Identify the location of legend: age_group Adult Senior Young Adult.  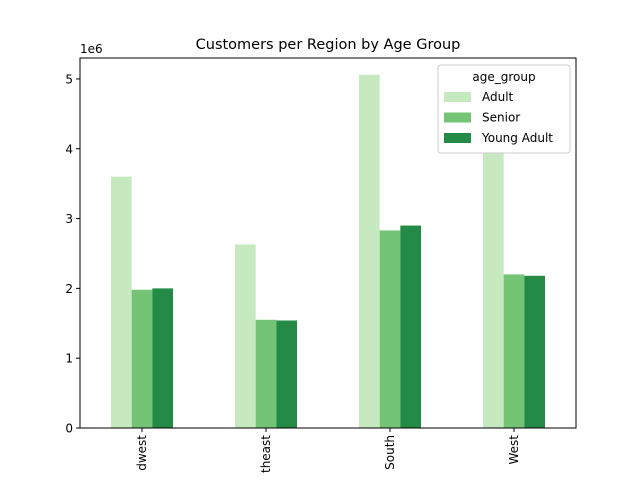
(504, 109).